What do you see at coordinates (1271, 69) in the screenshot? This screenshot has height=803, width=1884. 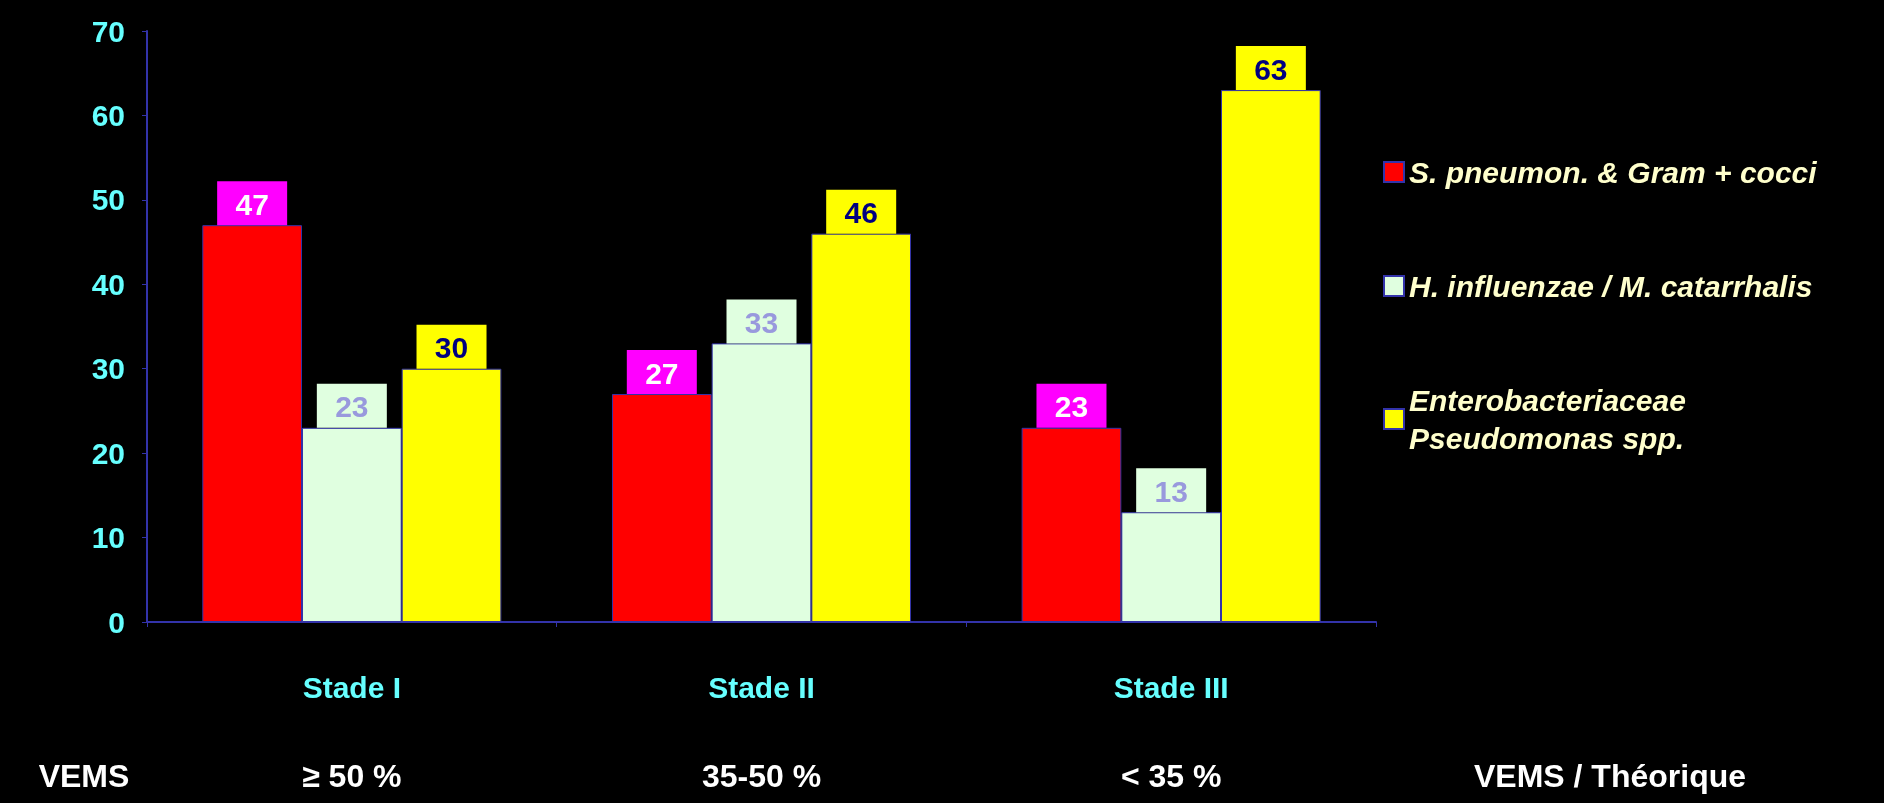 I see `data-label: 63` at bounding box center [1271, 69].